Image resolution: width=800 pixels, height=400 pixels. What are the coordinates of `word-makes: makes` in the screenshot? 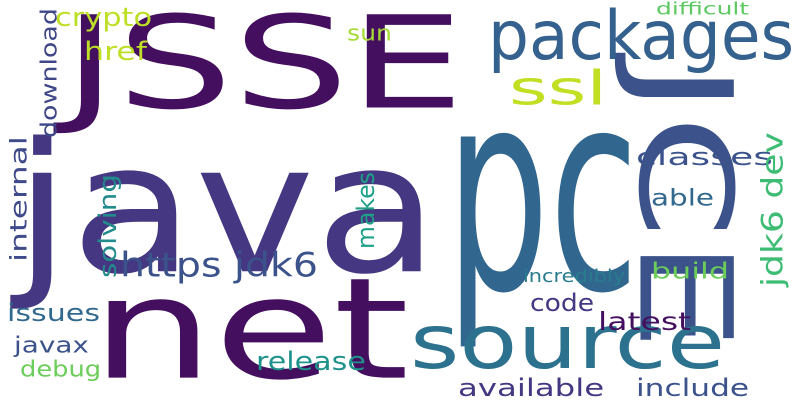 It's located at (365, 210).